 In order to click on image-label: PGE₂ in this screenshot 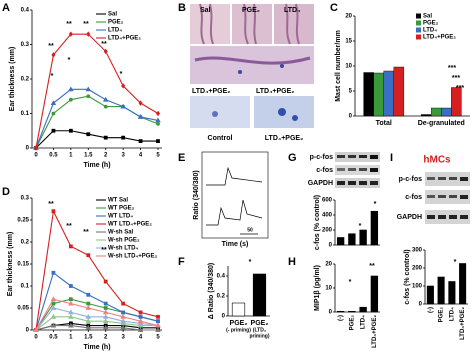, I will do `click(251, 10)`.